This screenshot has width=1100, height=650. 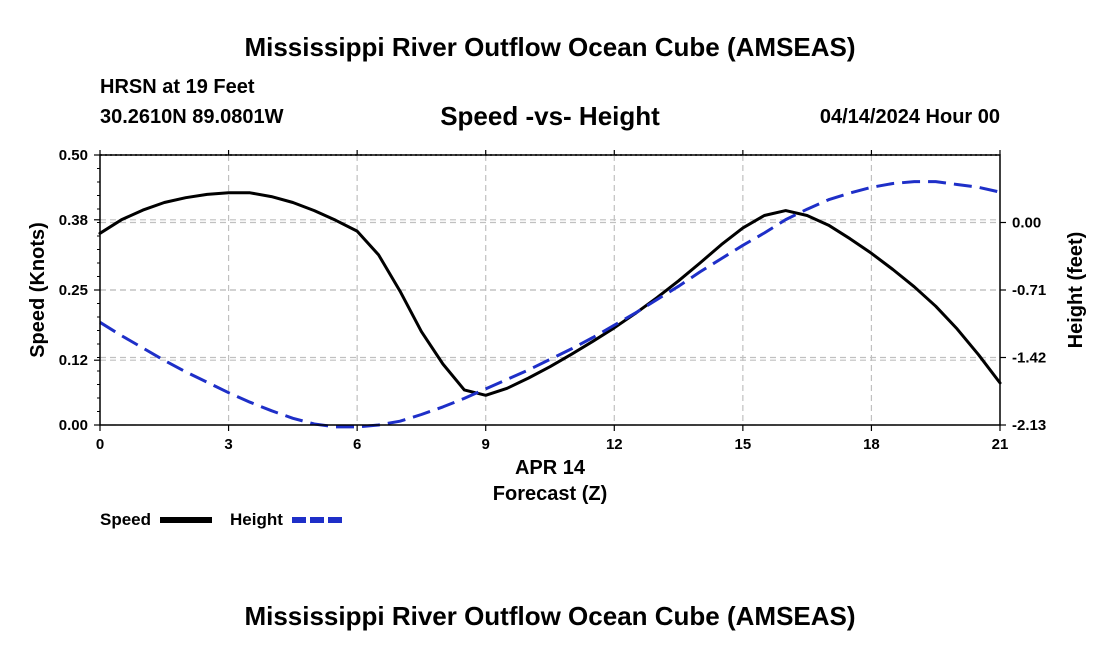 What do you see at coordinates (743, 444) in the screenshot?
I see `x-tick-label: 15` at bounding box center [743, 444].